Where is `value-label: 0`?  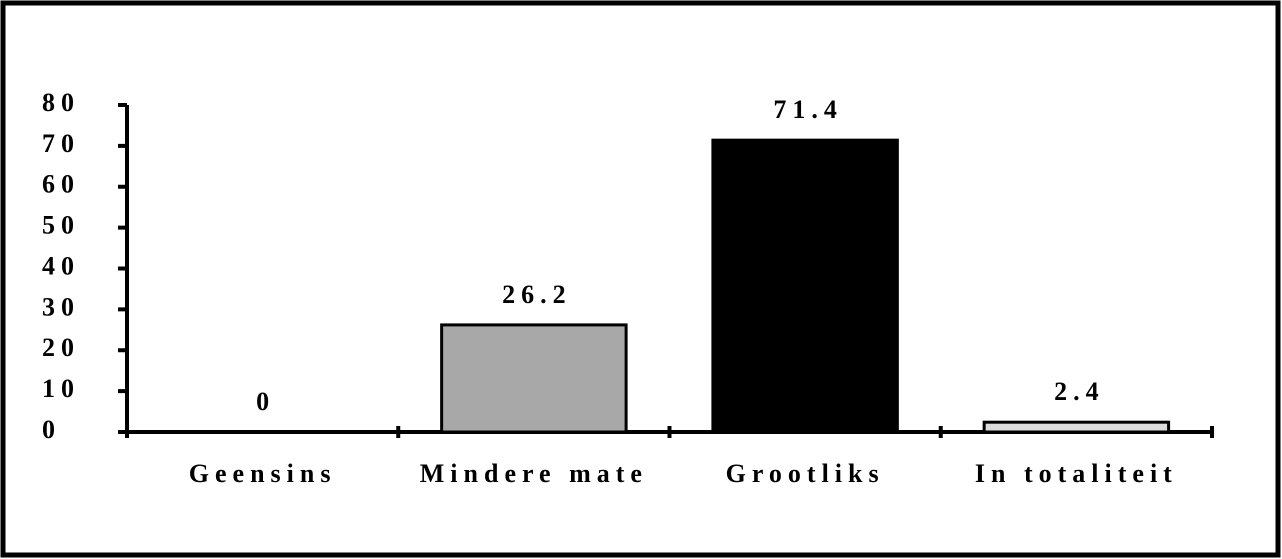
value-label: 0 is located at coordinates (265, 401).